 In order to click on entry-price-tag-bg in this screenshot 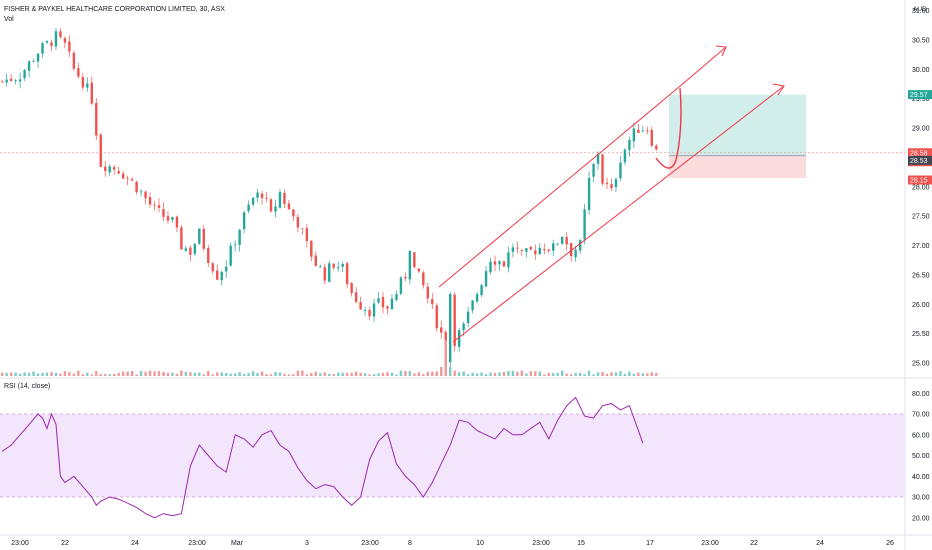, I will do `click(920, 160)`.